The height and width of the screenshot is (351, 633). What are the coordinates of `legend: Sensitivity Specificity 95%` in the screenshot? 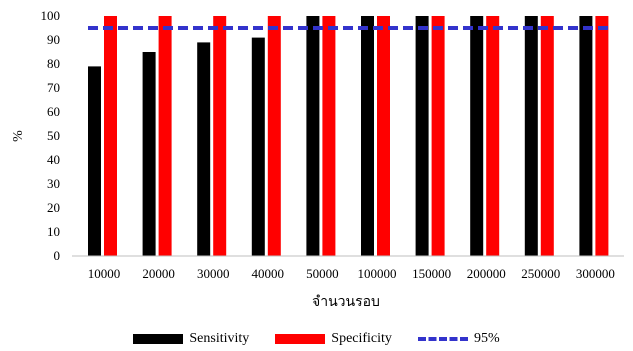 It's located at (316, 339).